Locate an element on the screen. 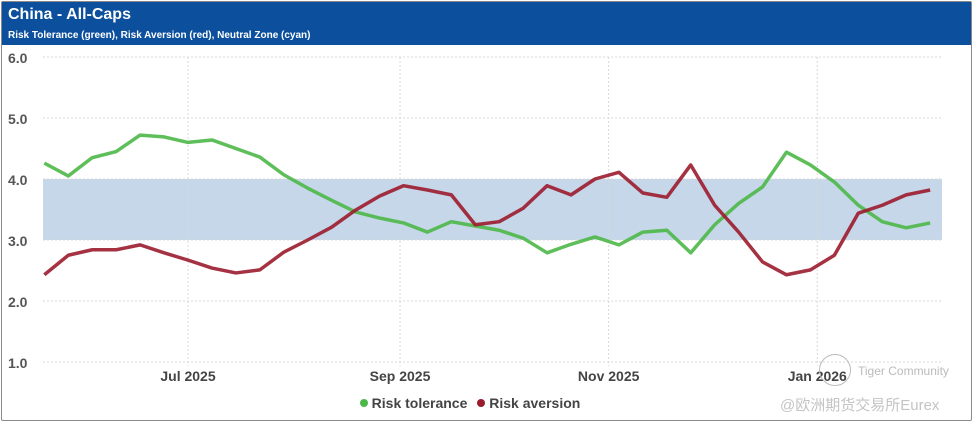  watermark-text: Tiger Community is located at coordinates (903, 371).